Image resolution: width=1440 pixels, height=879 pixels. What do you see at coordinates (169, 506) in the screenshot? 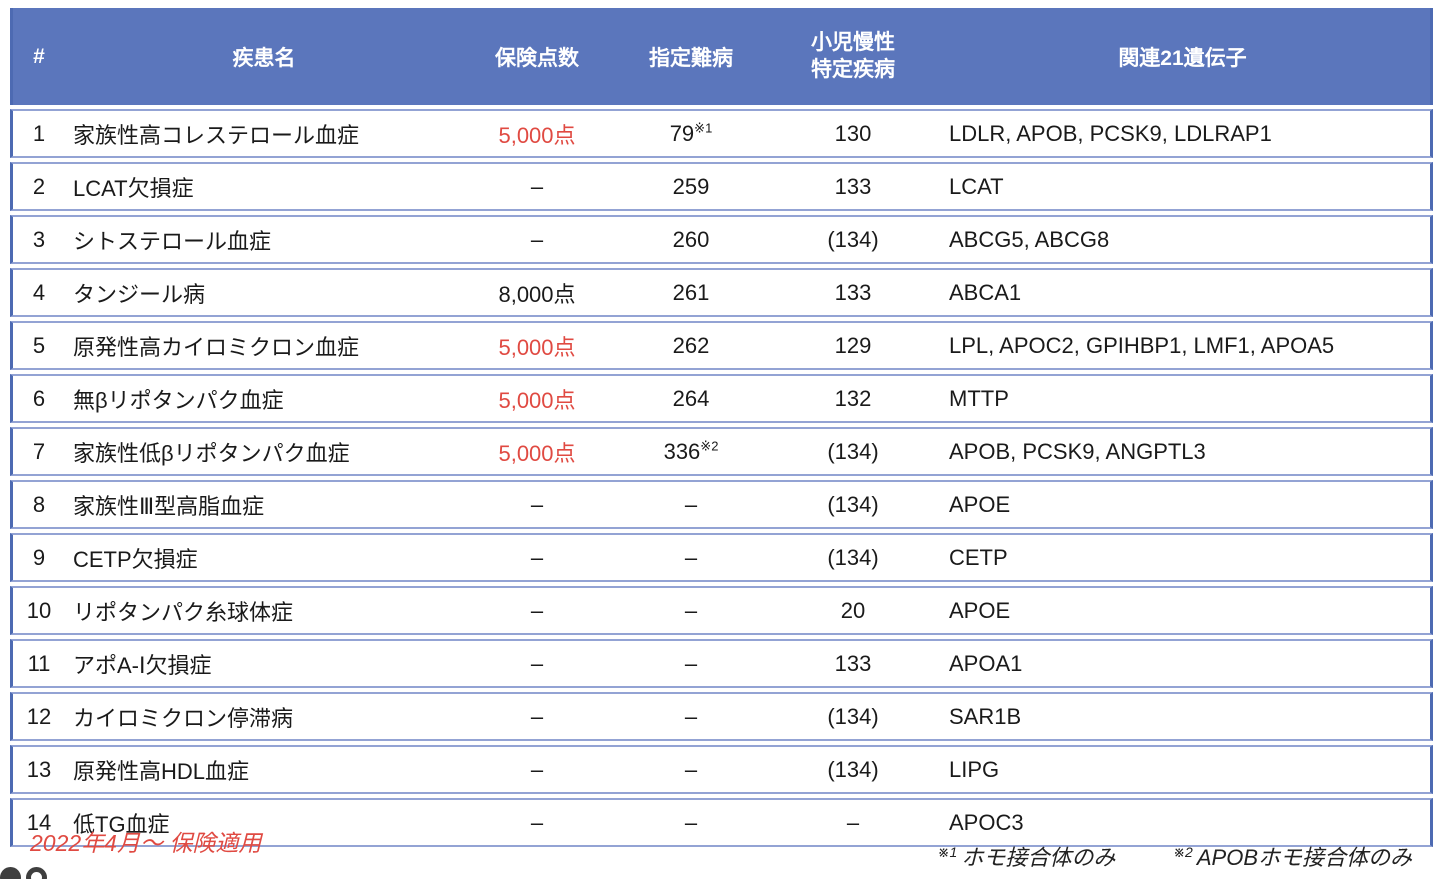
I see `cell-disease-name: 家族性Ⅲ型高脂血症` at bounding box center [169, 506].